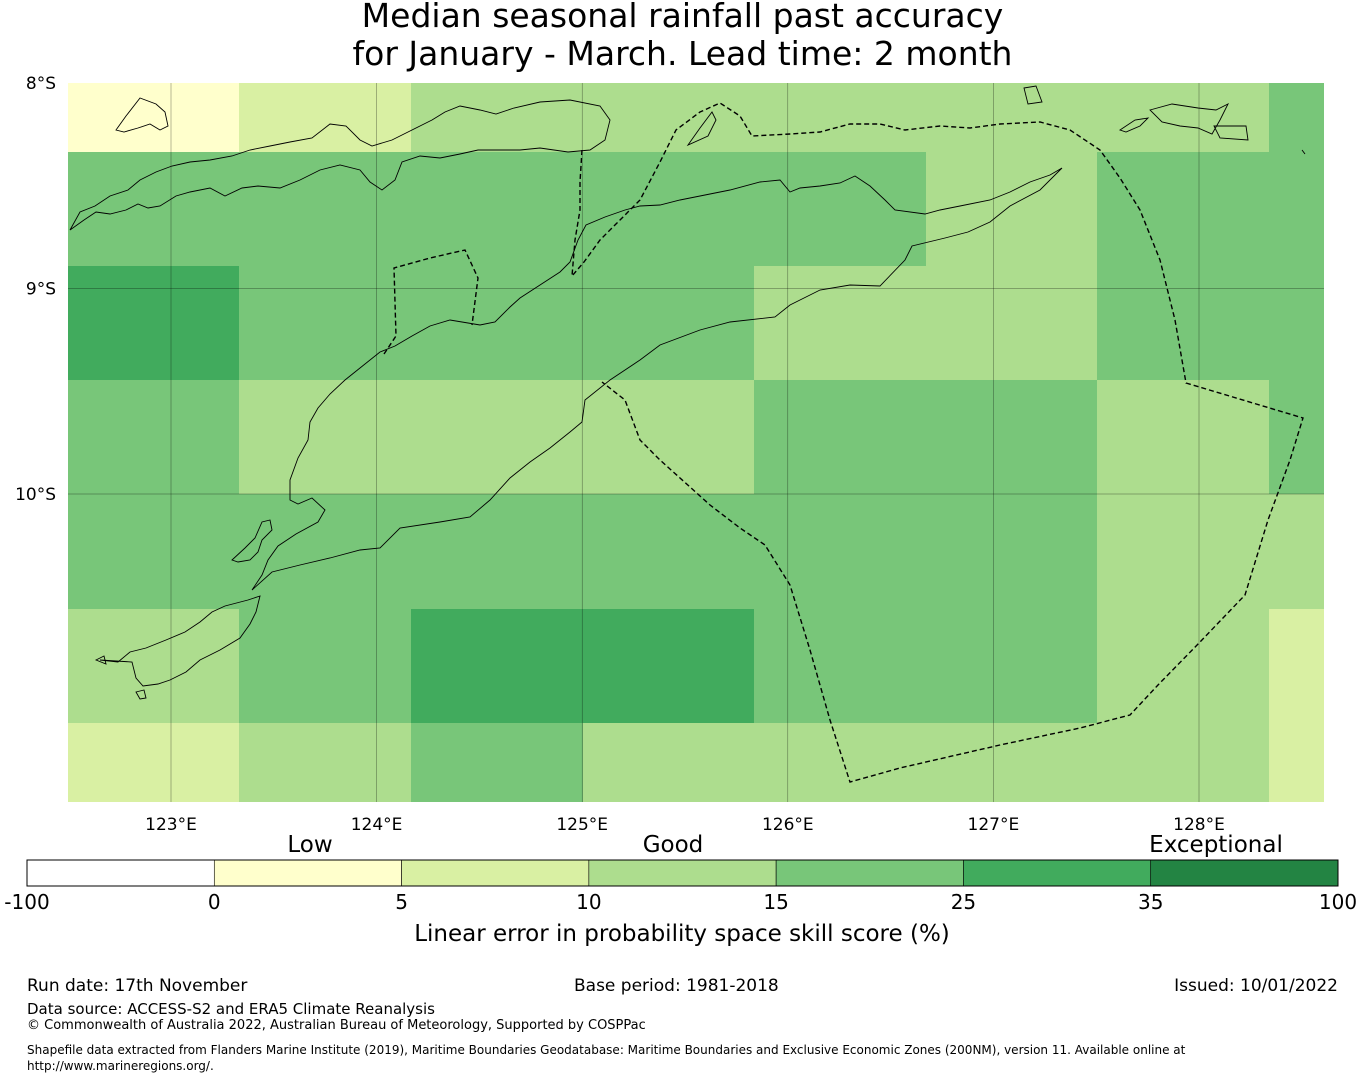 The height and width of the screenshot is (1080, 1365). Describe the element at coordinates (676, 986) in the screenshot. I see `base-period: Base period: 1981-2018` at that location.